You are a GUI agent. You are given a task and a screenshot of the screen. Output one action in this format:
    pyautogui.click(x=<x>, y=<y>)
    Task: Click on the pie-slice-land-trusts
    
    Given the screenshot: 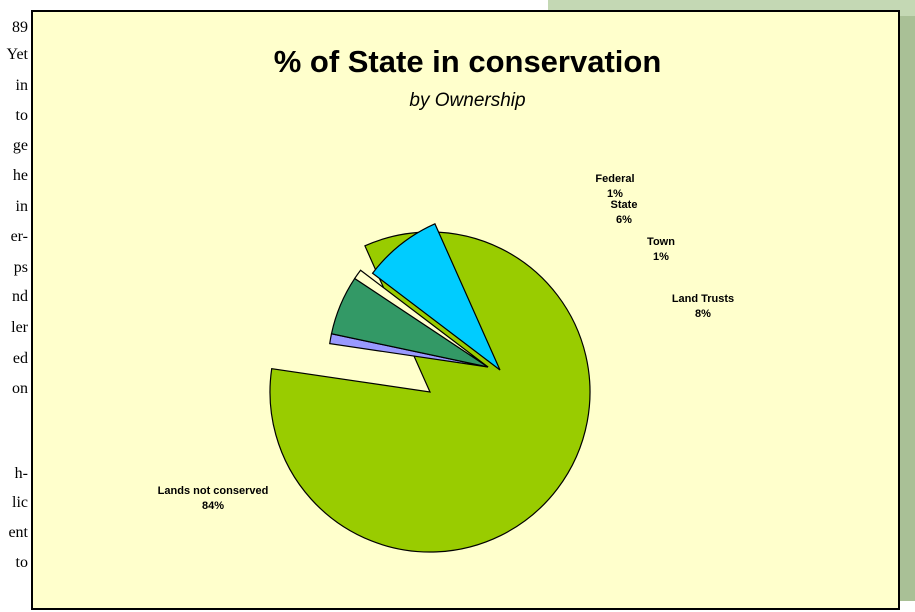 What is the action you would take?
    pyautogui.click(x=436, y=297)
    